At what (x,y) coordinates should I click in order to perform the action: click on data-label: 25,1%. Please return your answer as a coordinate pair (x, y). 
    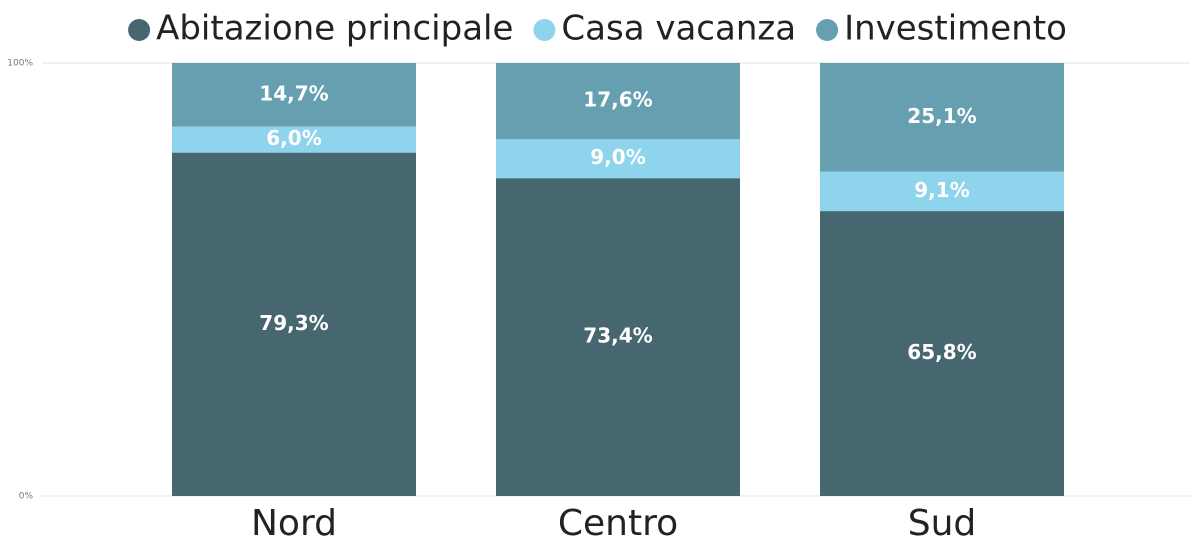
    Looking at the image, I should click on (941, 116).